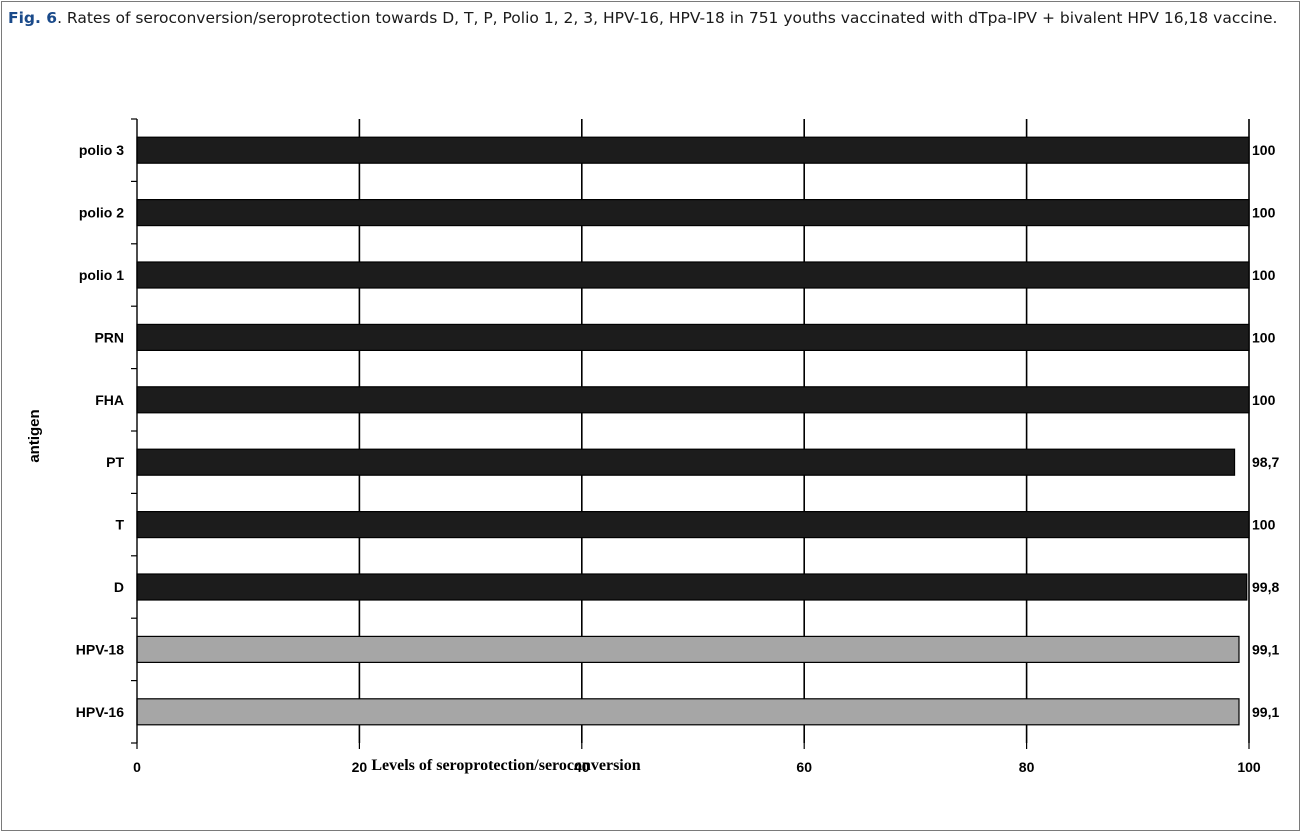 The width and height of the screenshot is (1303, 834). What do you see at coordinates (101, 150) in the screenshot?
I see `category-label: polio 3` at bounding box center [101, 150].